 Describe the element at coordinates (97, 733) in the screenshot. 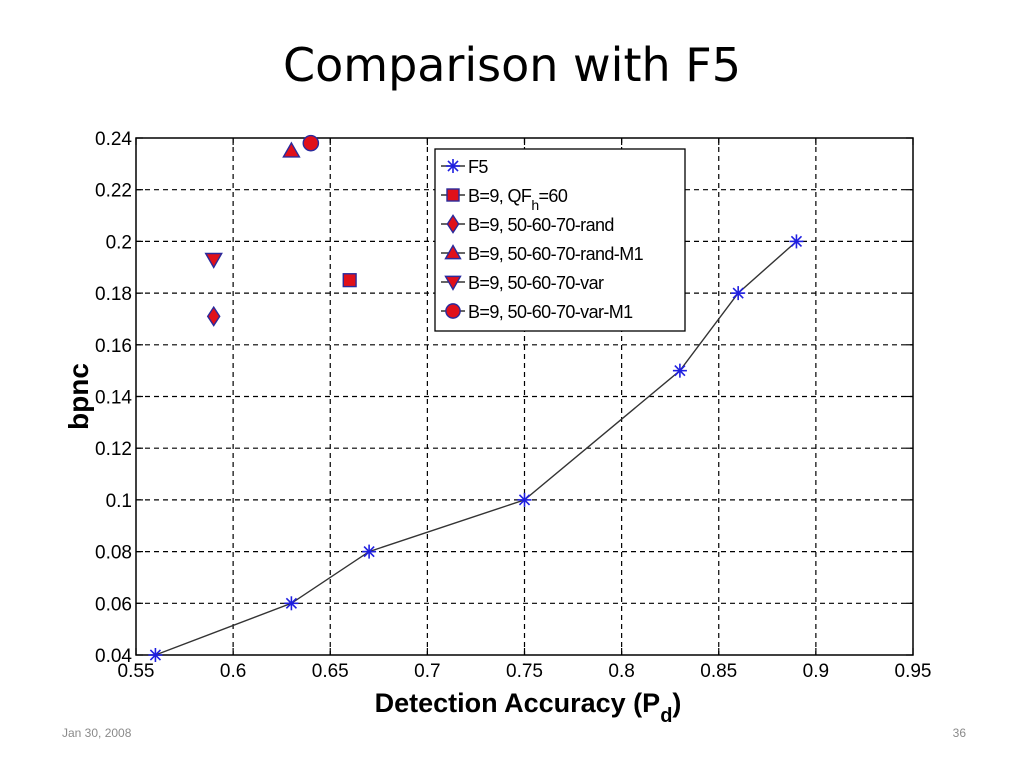

I see `footer-date: Jan 30, 2008` at that location.